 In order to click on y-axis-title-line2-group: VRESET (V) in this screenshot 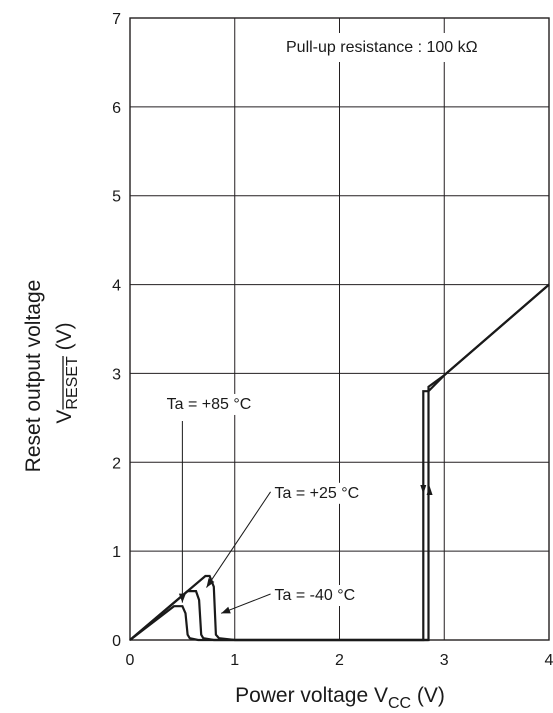, I will do `click(67, 372)`.